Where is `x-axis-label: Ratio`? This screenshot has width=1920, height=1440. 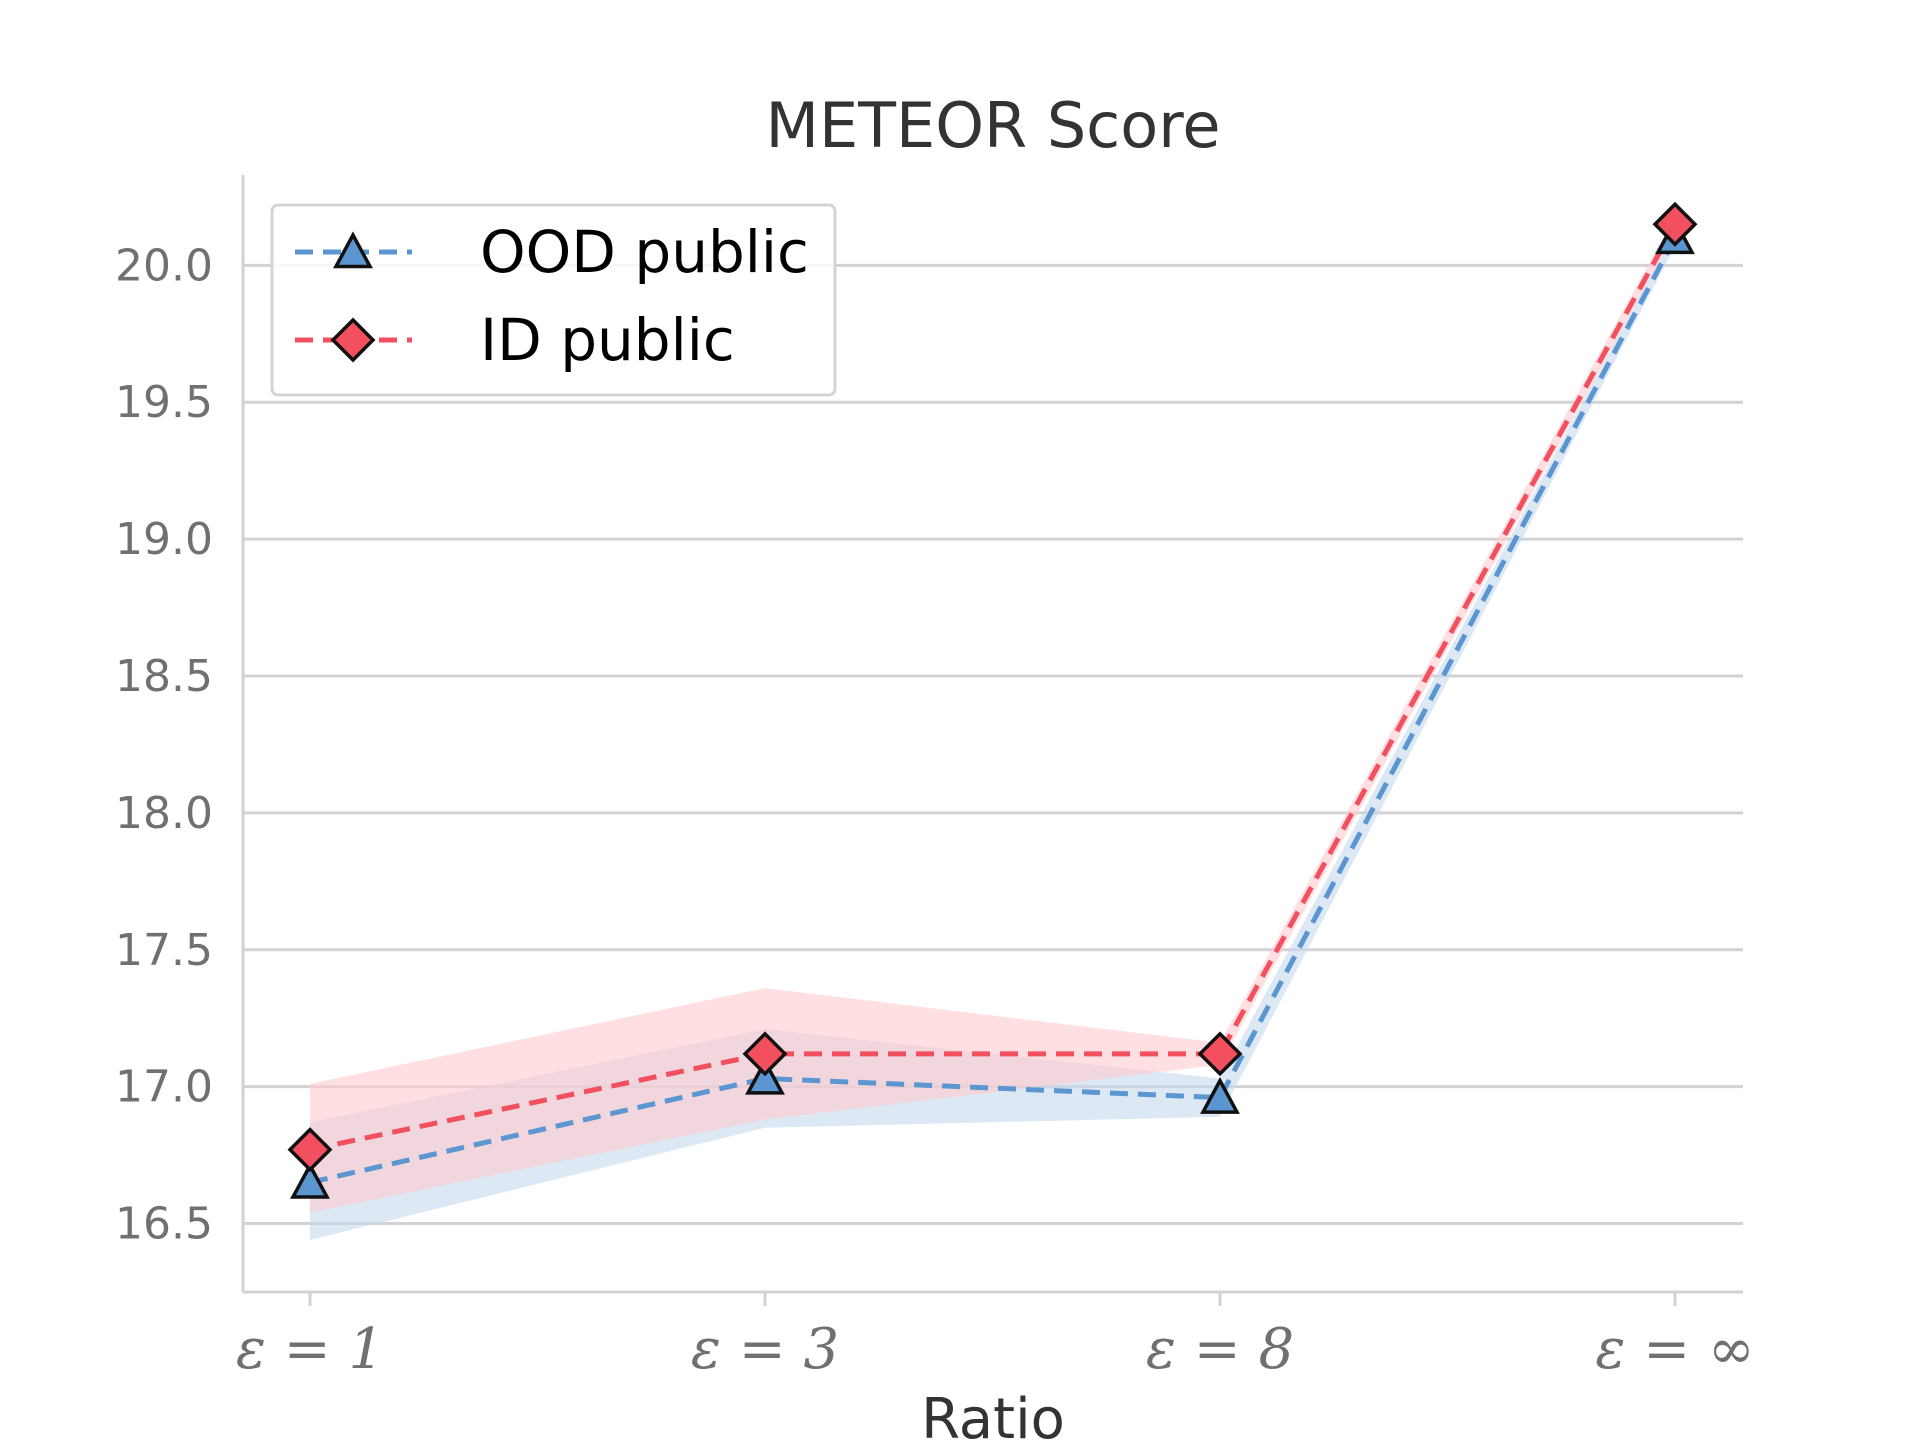 x-axis-label: Ratio is located at coordinates (993, 1413).